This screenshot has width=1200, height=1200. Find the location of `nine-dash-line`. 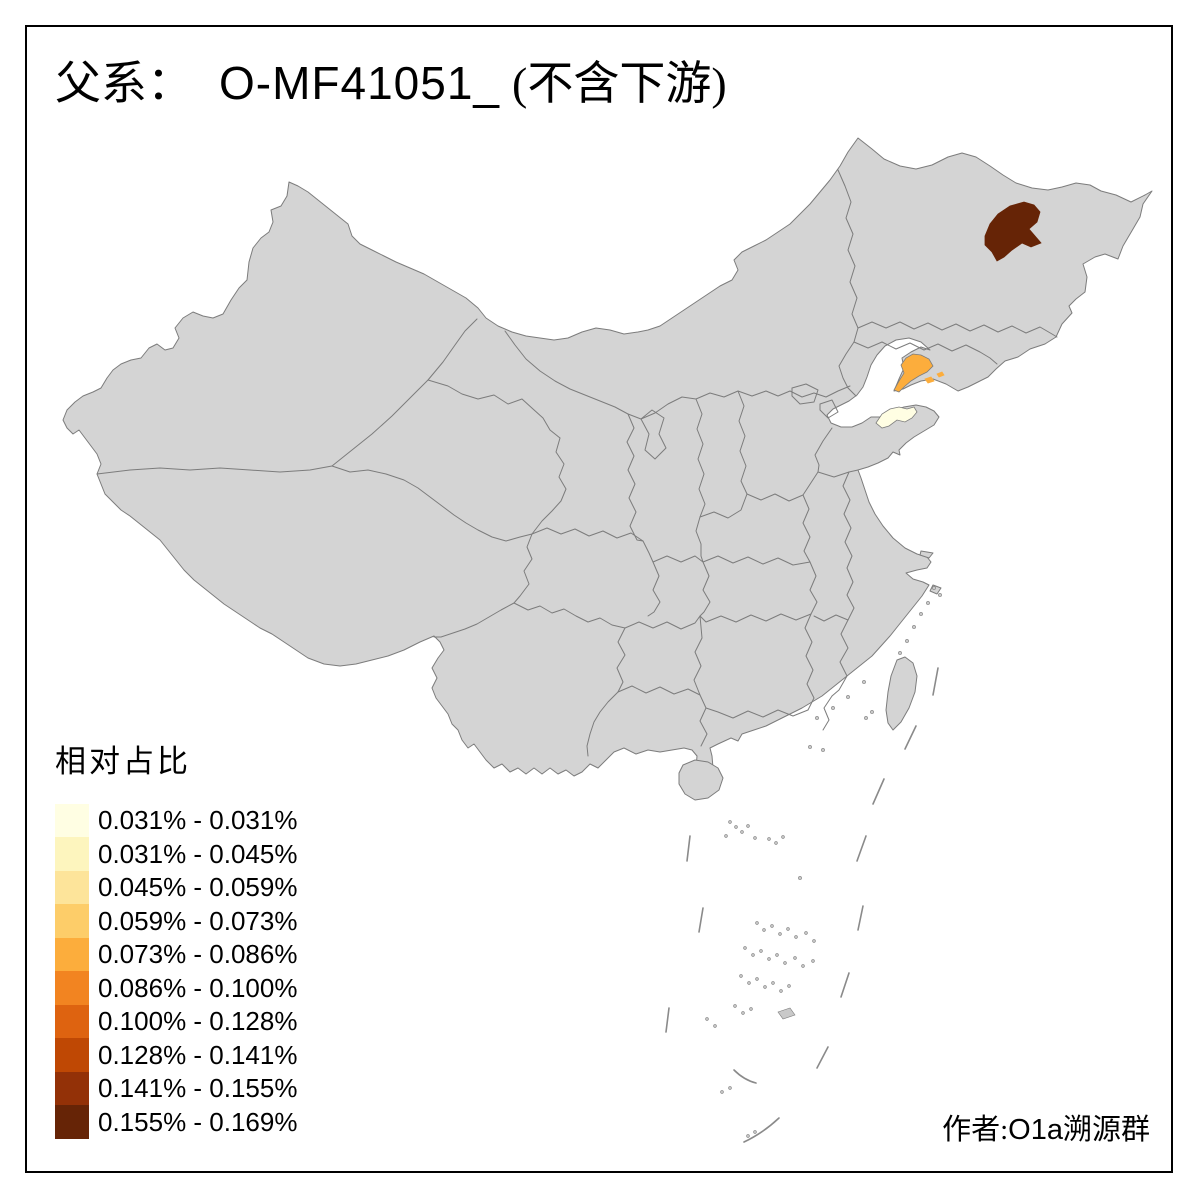

nine-dash-line is located at coordinates (802, 905).